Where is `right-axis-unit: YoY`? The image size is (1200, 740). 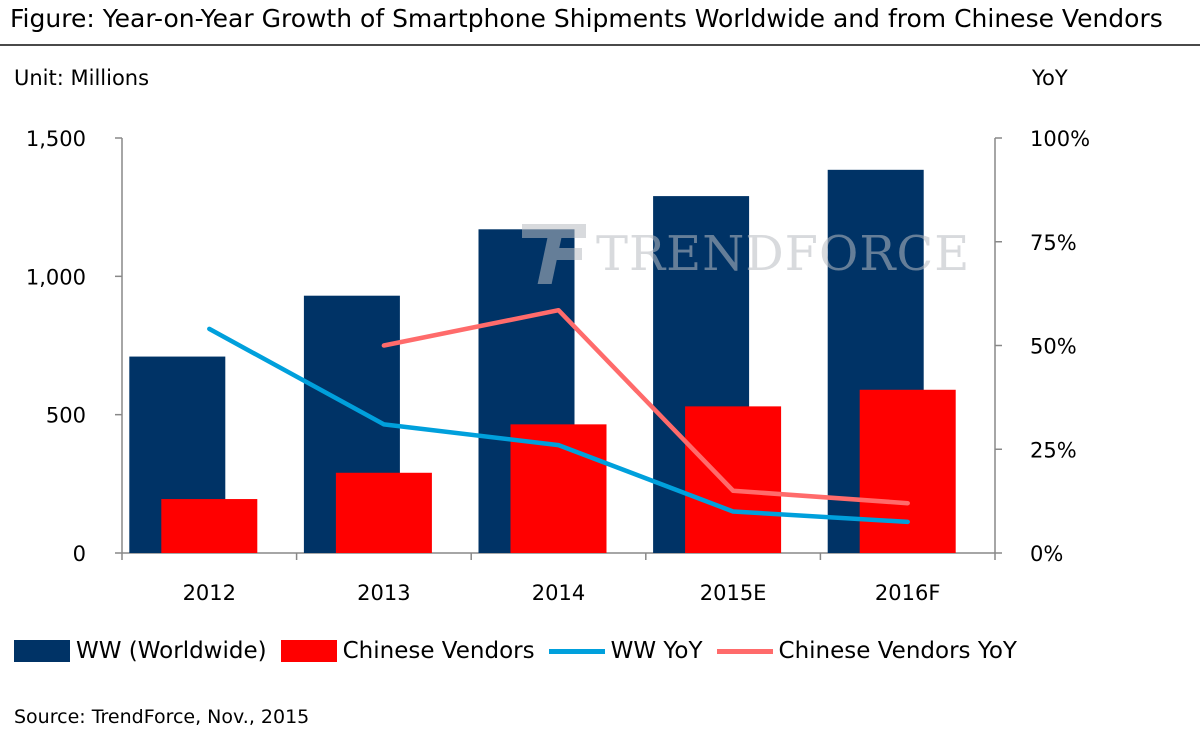
right-axis-unit: YoY is located at coordinates (1050, 78).